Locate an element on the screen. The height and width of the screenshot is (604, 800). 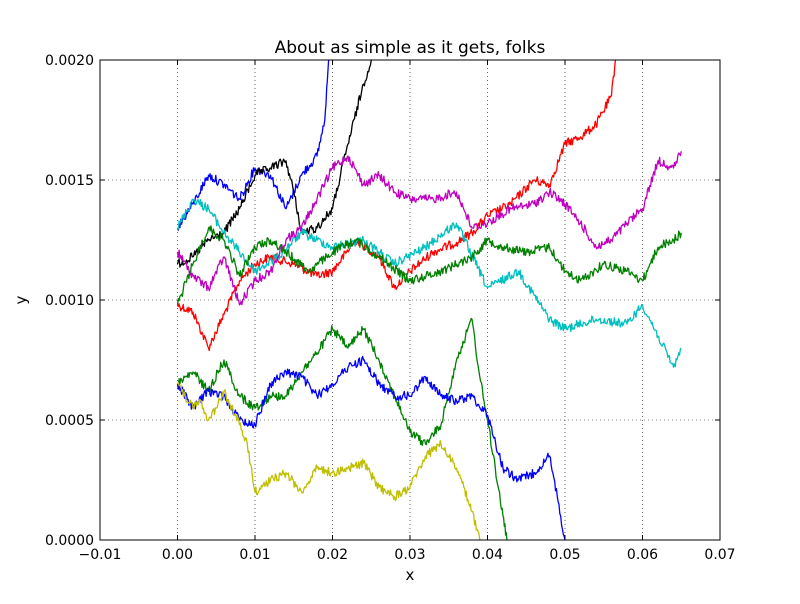
x-tick-label: 0.07 is located at coordinates (719, 555).